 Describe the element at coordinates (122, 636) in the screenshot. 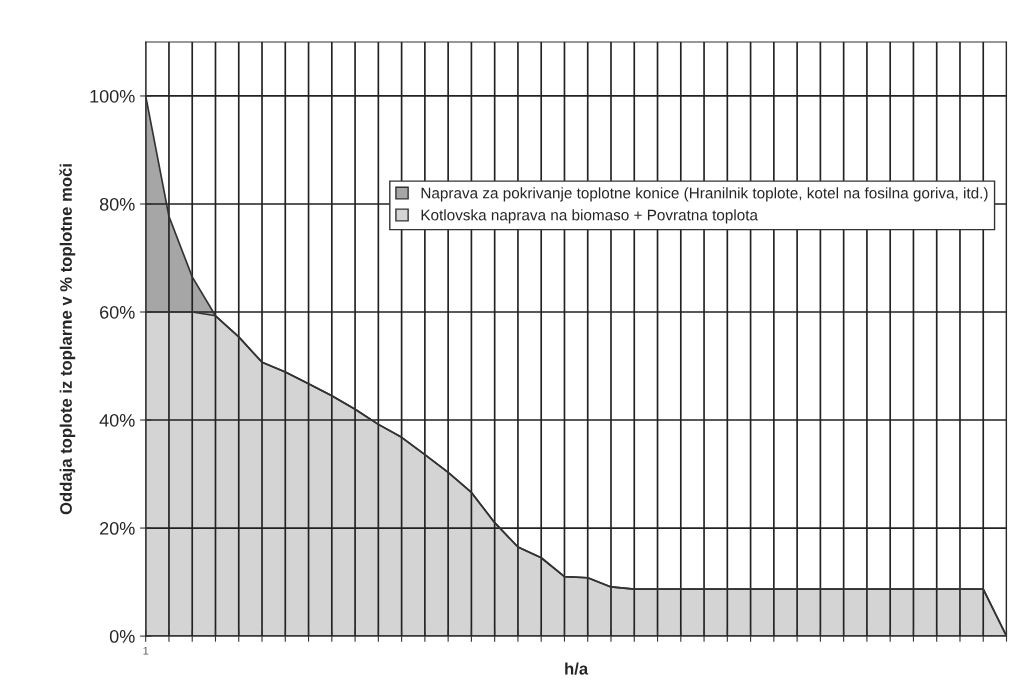

I see `y-tick-label: 0%` at that location.